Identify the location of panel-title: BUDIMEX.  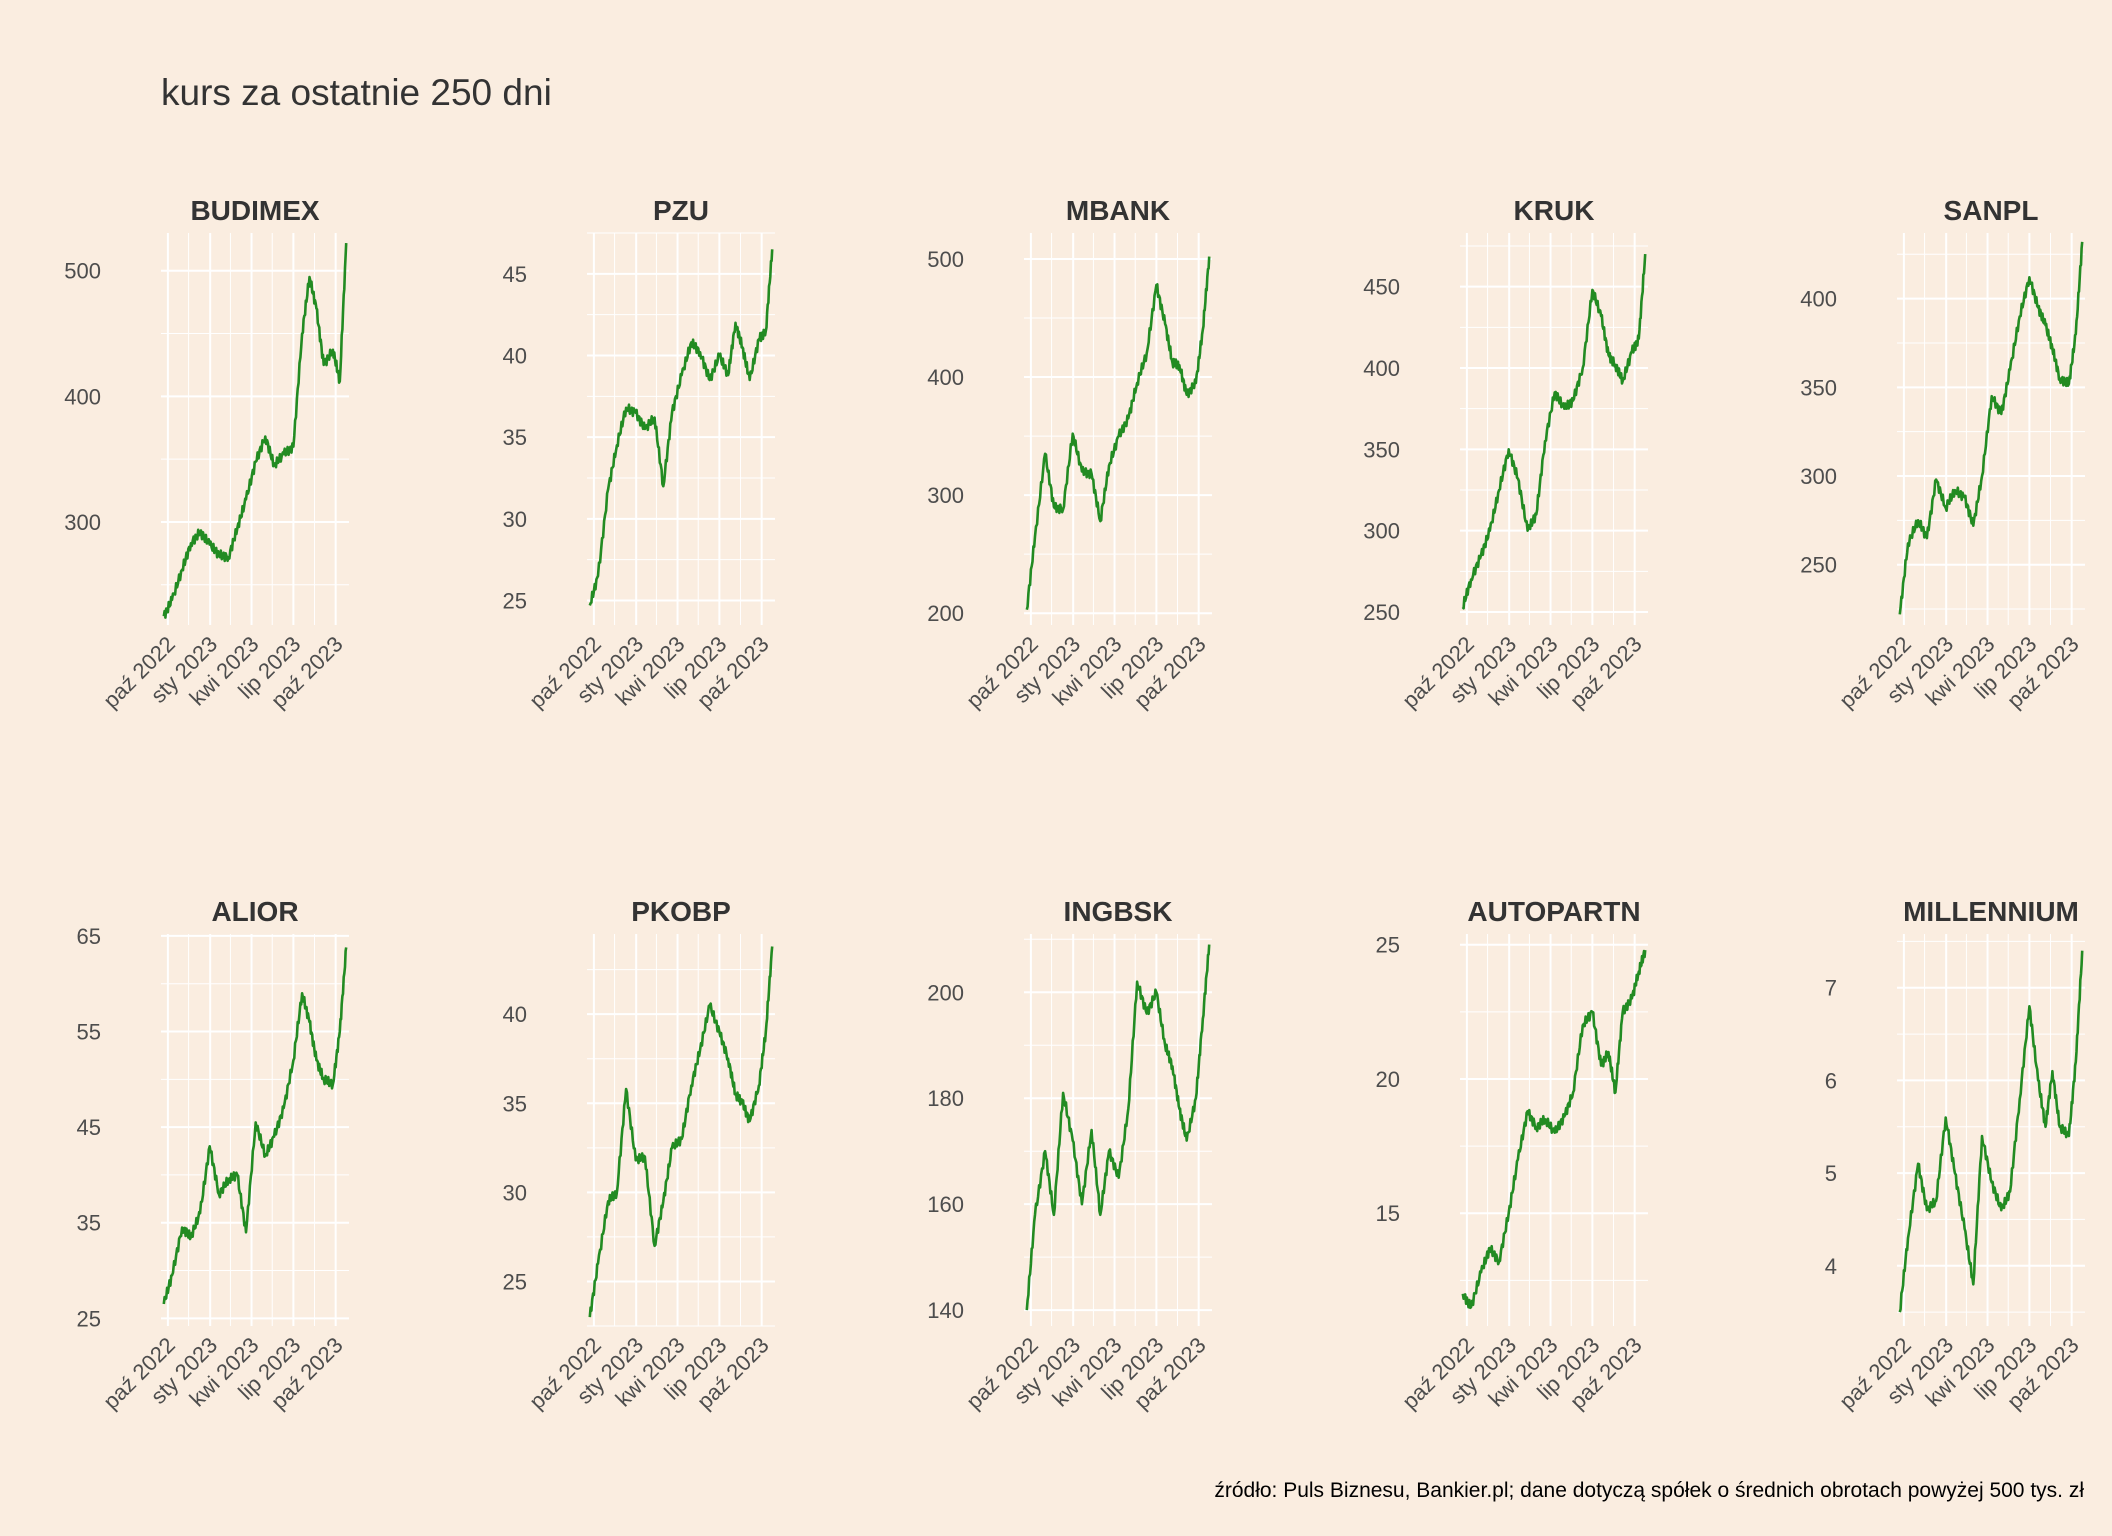
(254, 210).